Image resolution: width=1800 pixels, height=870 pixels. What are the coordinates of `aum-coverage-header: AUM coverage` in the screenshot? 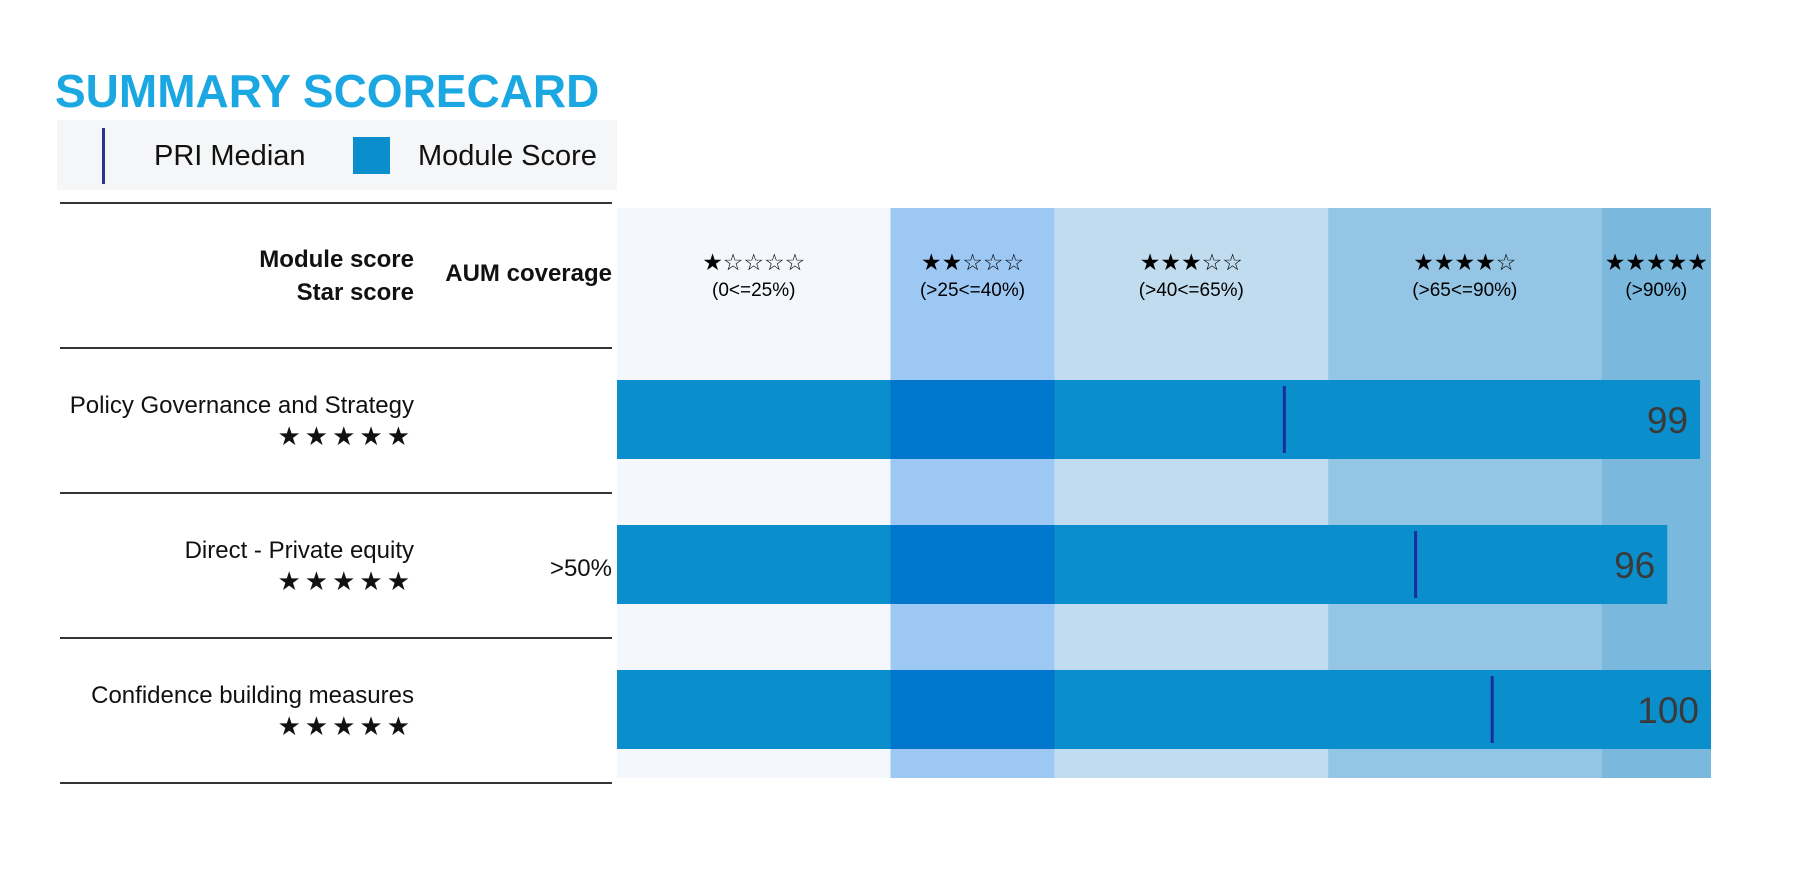 It's located at (528, 273).